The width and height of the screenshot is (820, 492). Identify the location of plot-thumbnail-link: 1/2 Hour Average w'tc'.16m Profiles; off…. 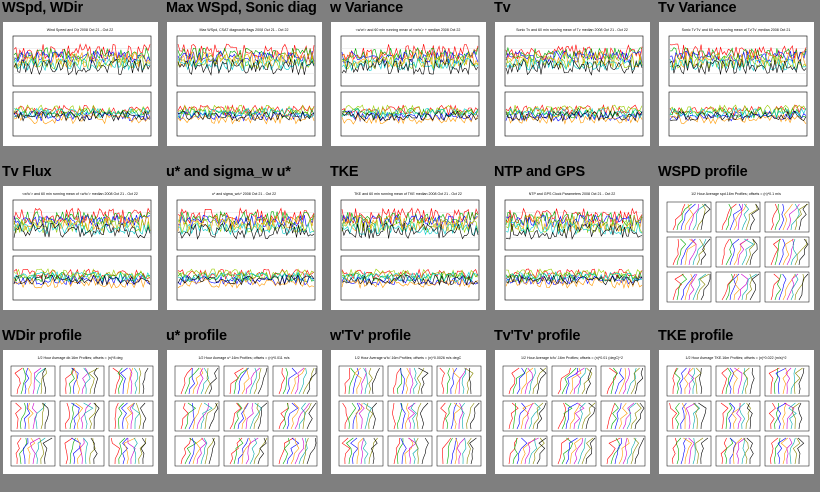
(408, 412).